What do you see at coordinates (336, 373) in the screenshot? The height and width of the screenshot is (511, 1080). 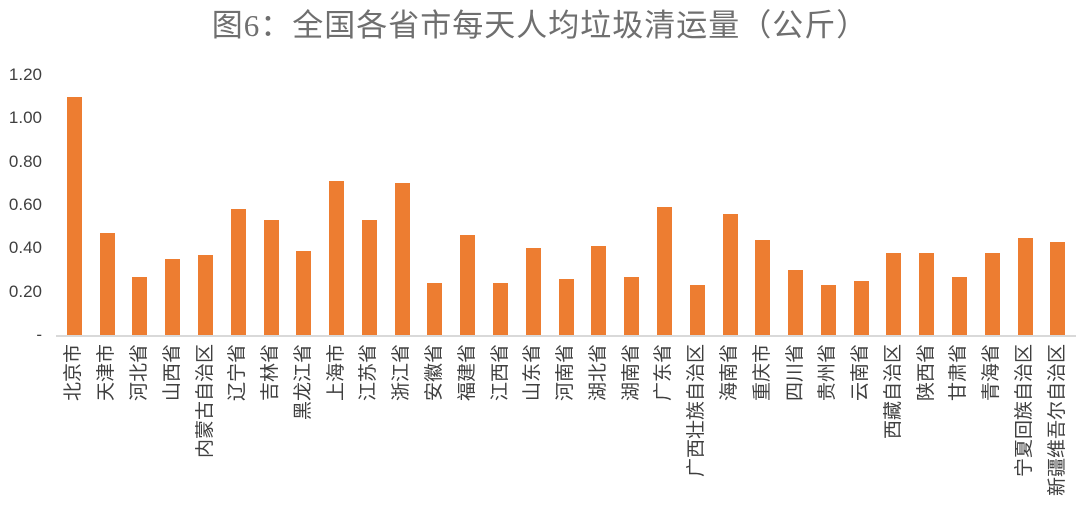 I see `x-axis-label: 上海市` at bounding box center [336, 373].